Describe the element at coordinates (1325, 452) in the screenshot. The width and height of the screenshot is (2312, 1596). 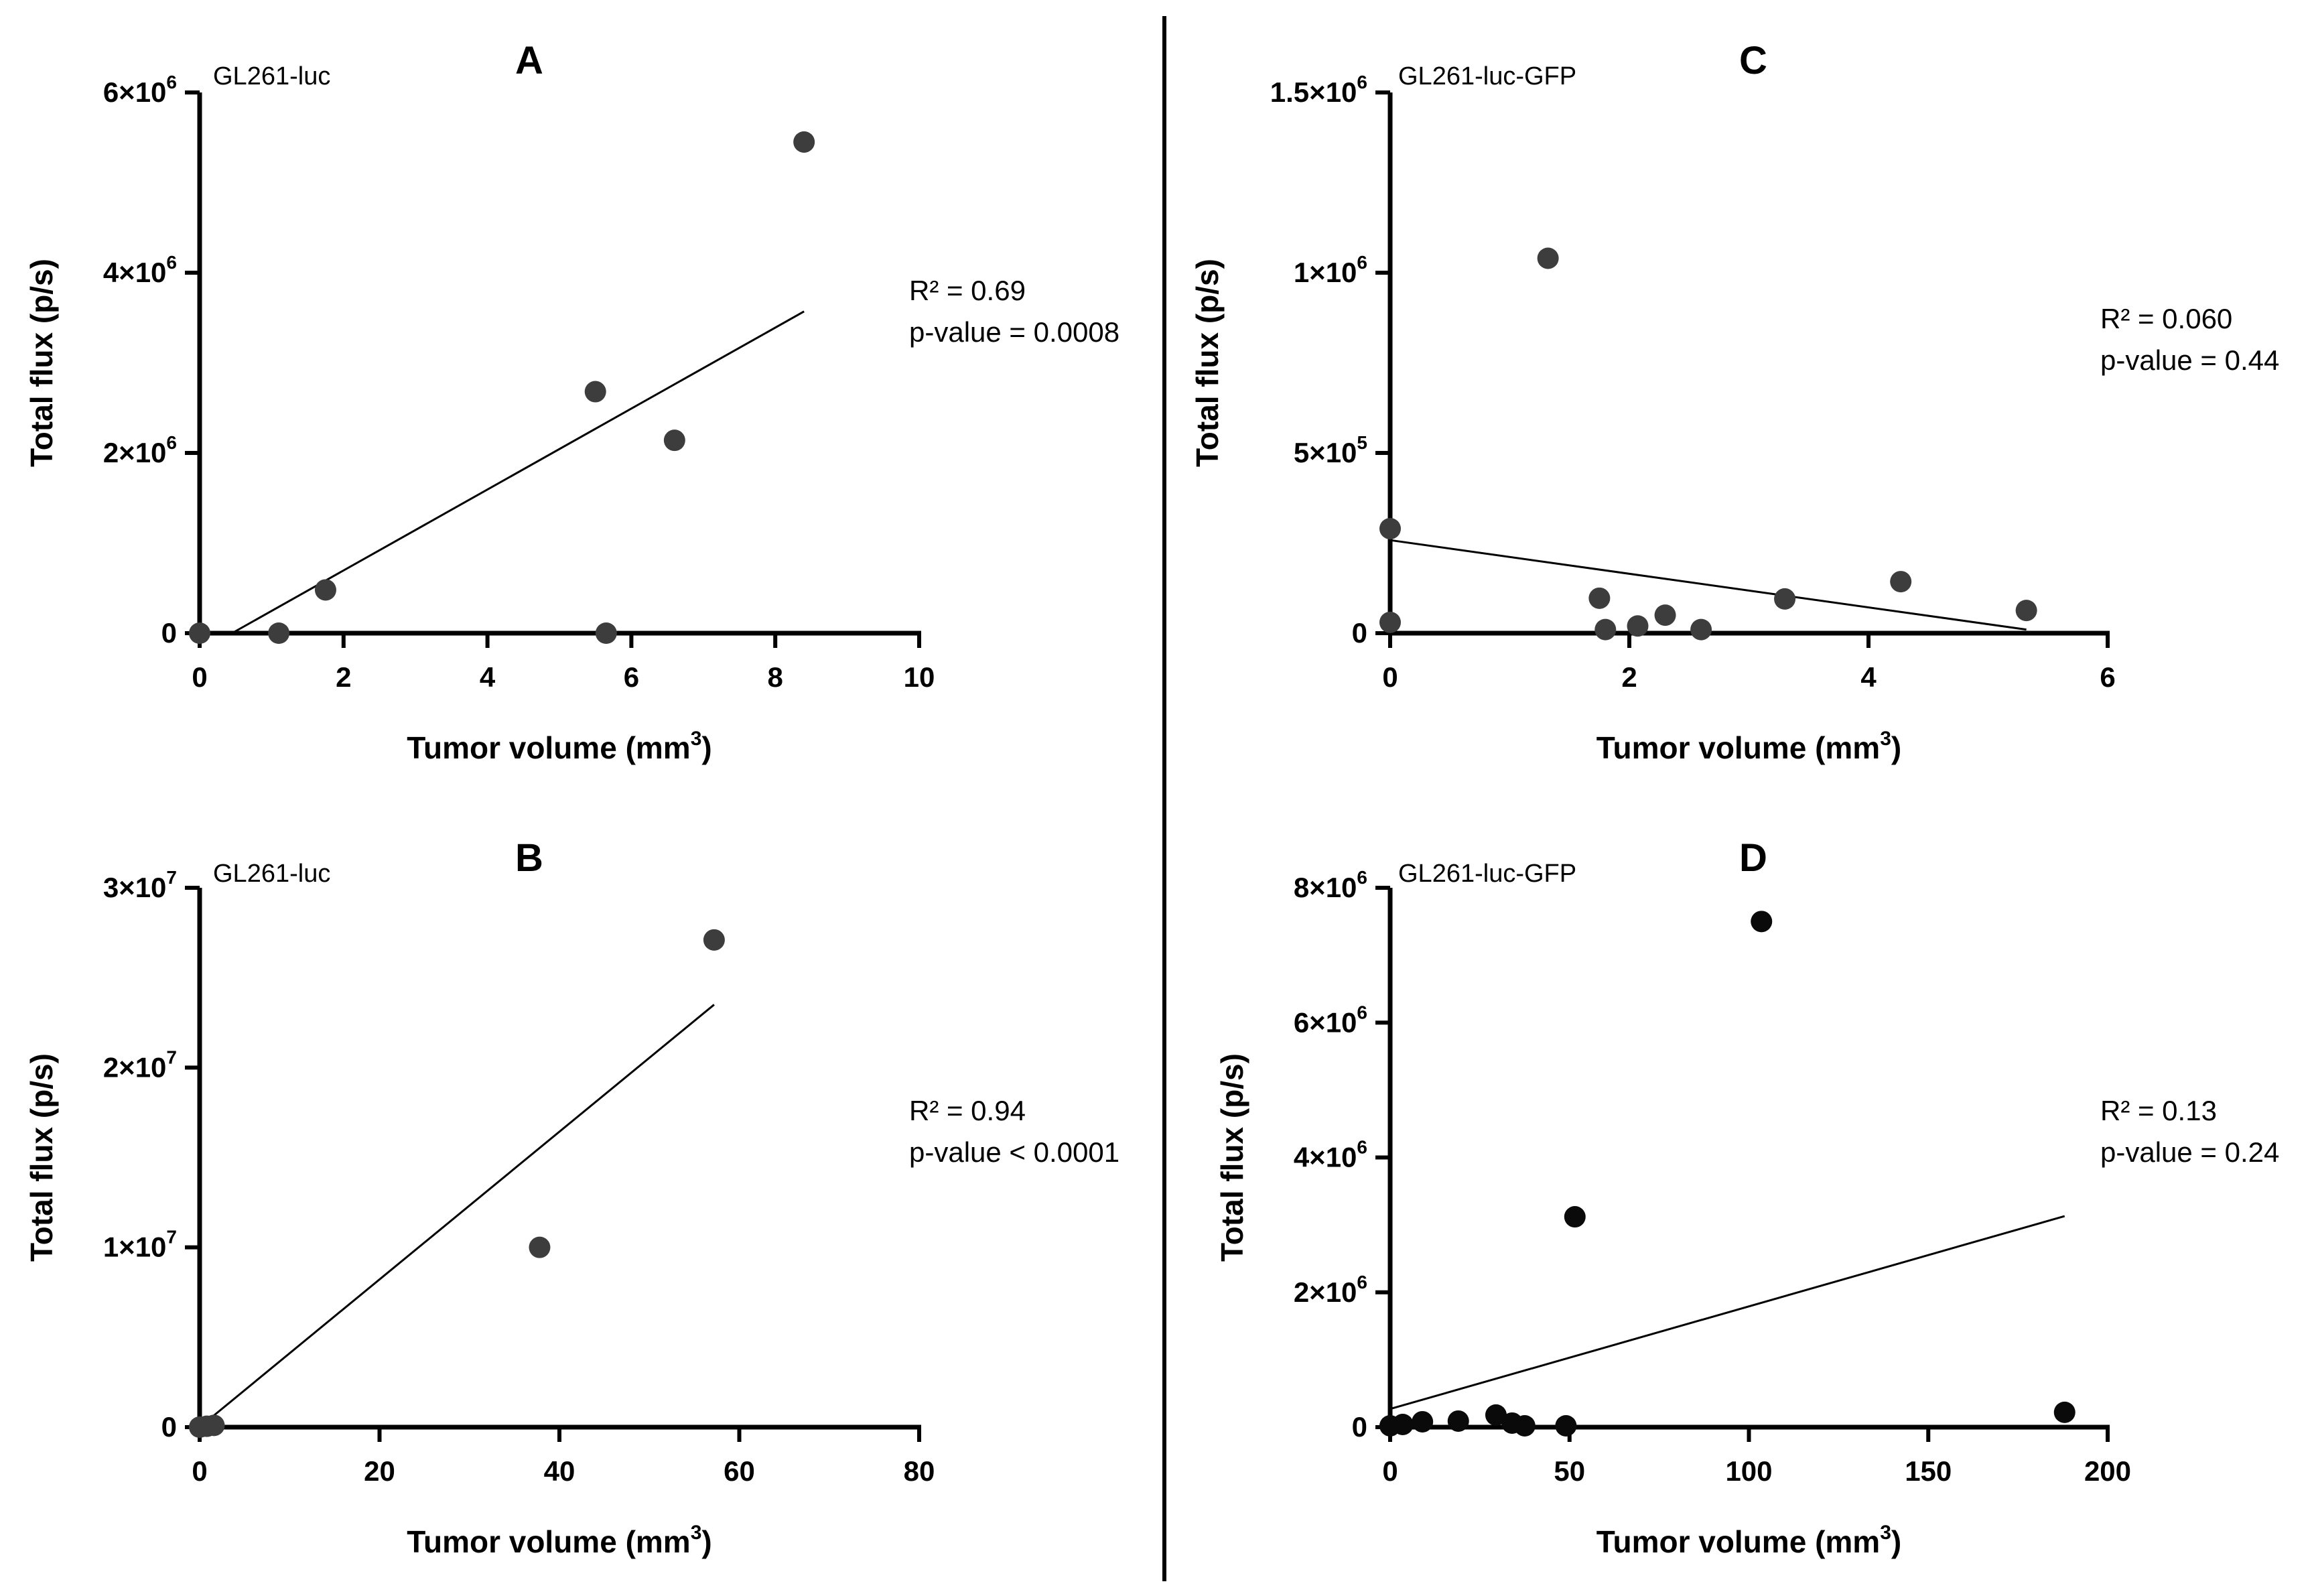
I see `y-tick-base: 5×10` at that location.